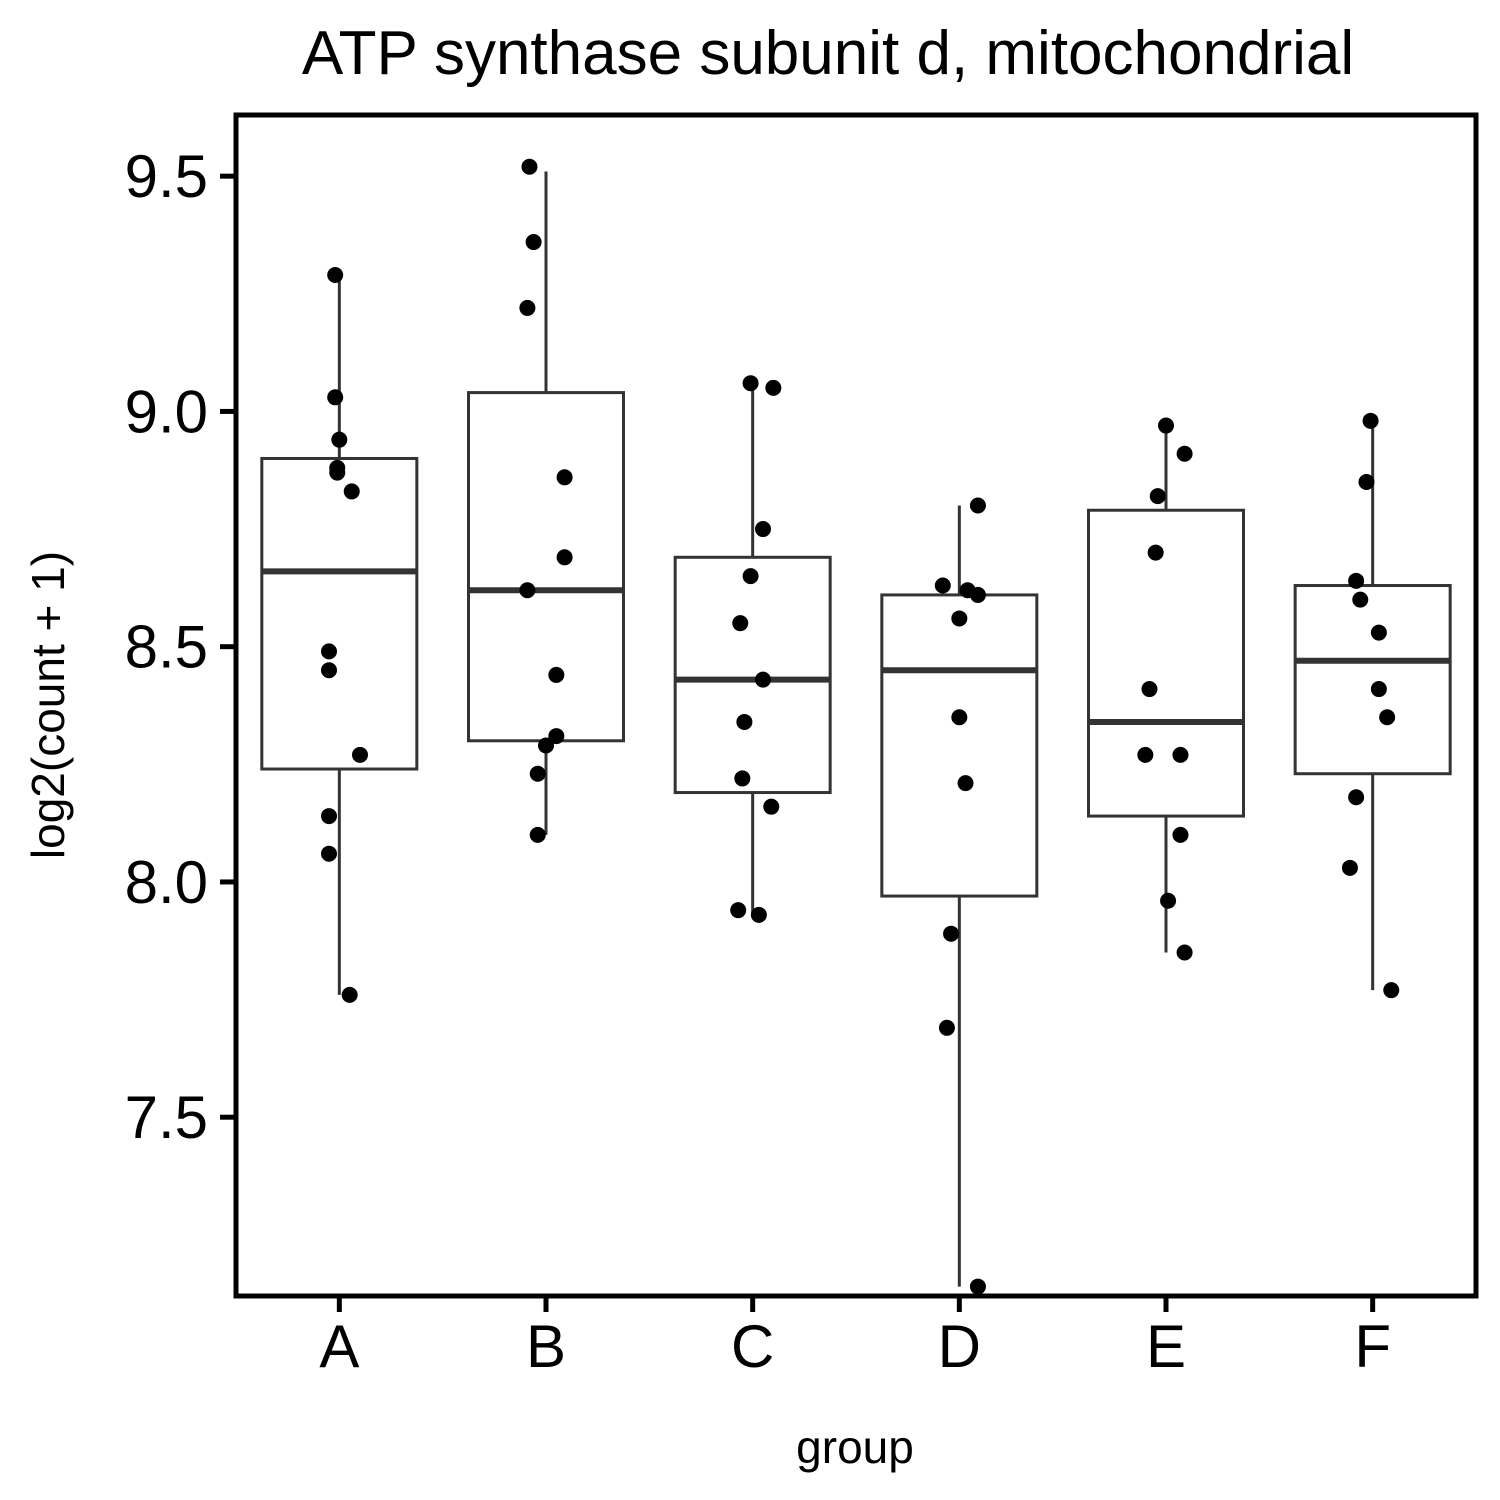 The image size is (1500, 1500). I want to click on box-group-c, so click(752, 649).